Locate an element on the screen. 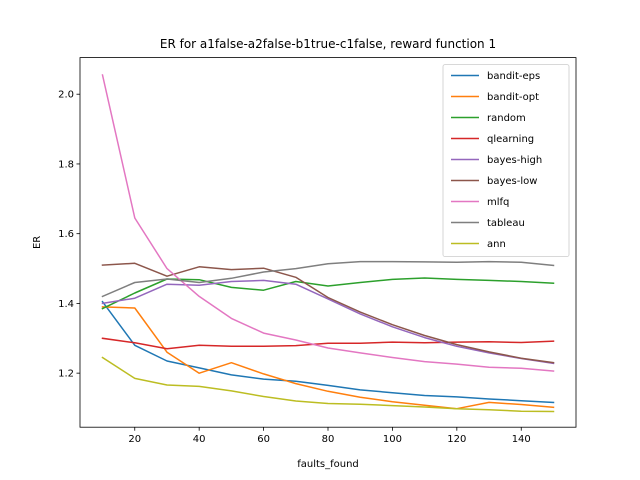 Image resolution: width=640 pixels, height=480 pixels. x-tick-label: 20 is located at coordinates (134, 439).